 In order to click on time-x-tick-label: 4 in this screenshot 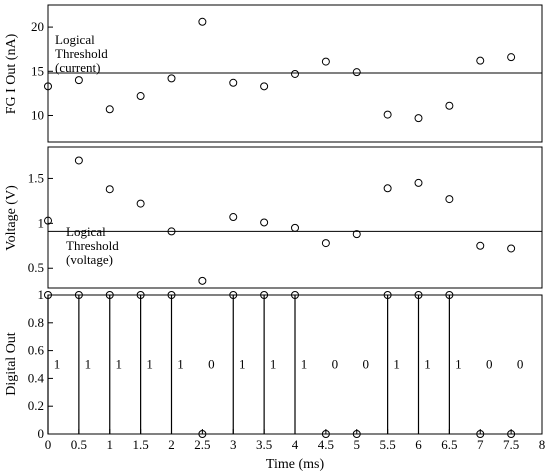, I will do `click(295, 444)`.